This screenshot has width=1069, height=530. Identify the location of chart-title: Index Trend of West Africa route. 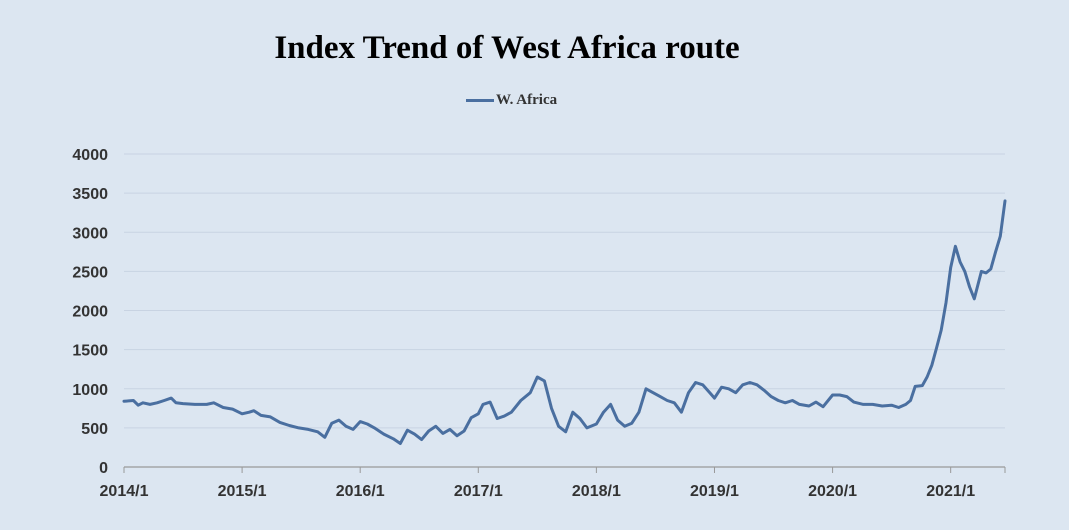
(507, 48).